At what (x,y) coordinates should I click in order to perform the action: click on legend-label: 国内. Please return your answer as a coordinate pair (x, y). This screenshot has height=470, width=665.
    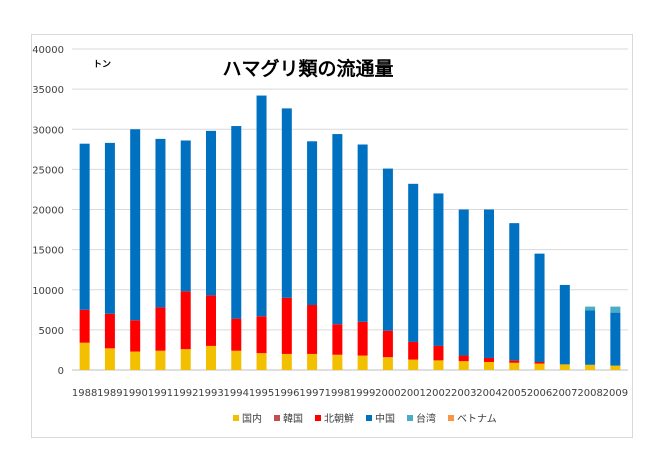
    Looking at the image, I should click on (252, 418).